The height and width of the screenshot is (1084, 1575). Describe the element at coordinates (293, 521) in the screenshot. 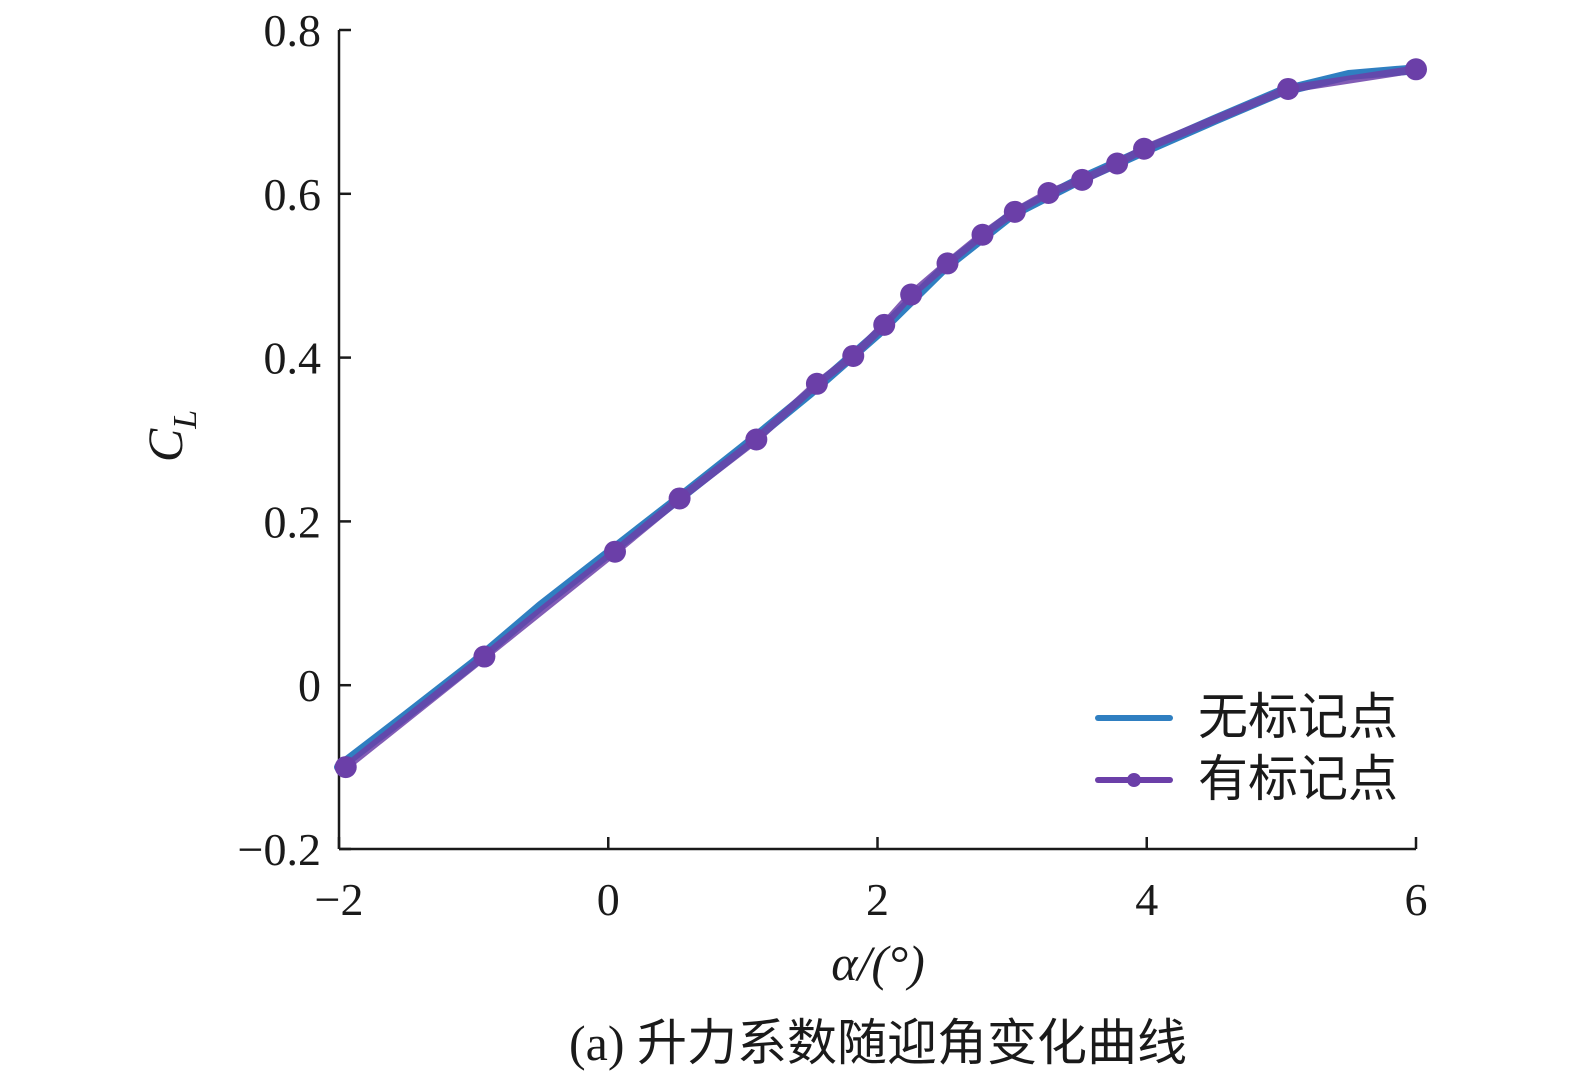

I see `y-tick-label: 0.2` at that location.